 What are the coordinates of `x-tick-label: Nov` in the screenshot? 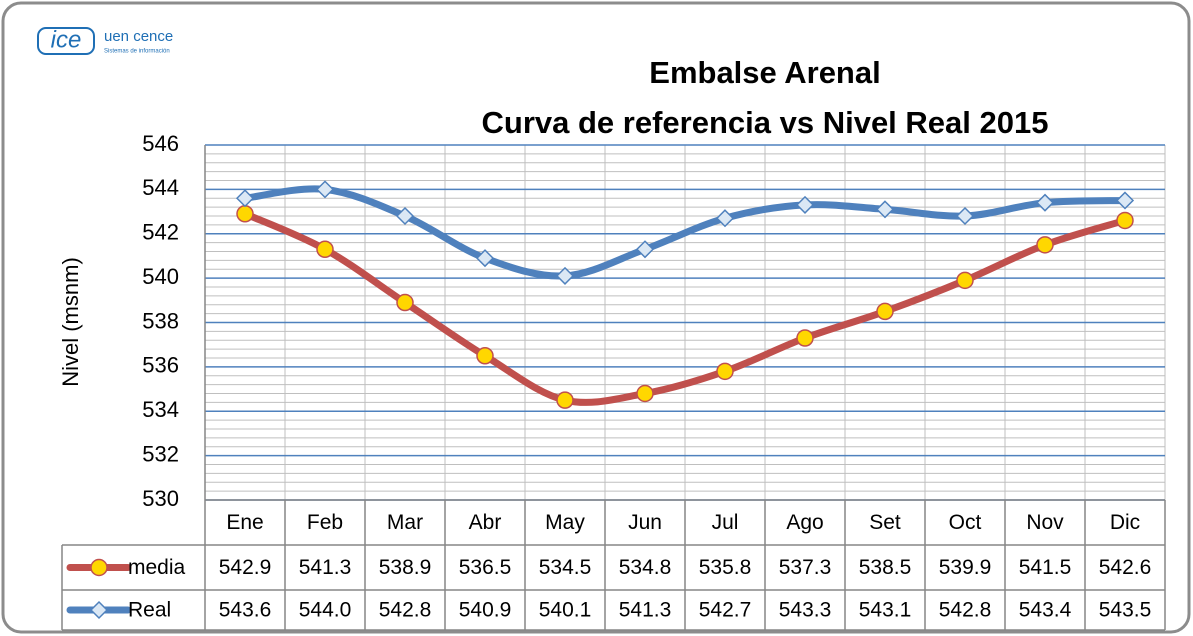 It's located at (1045, 522).